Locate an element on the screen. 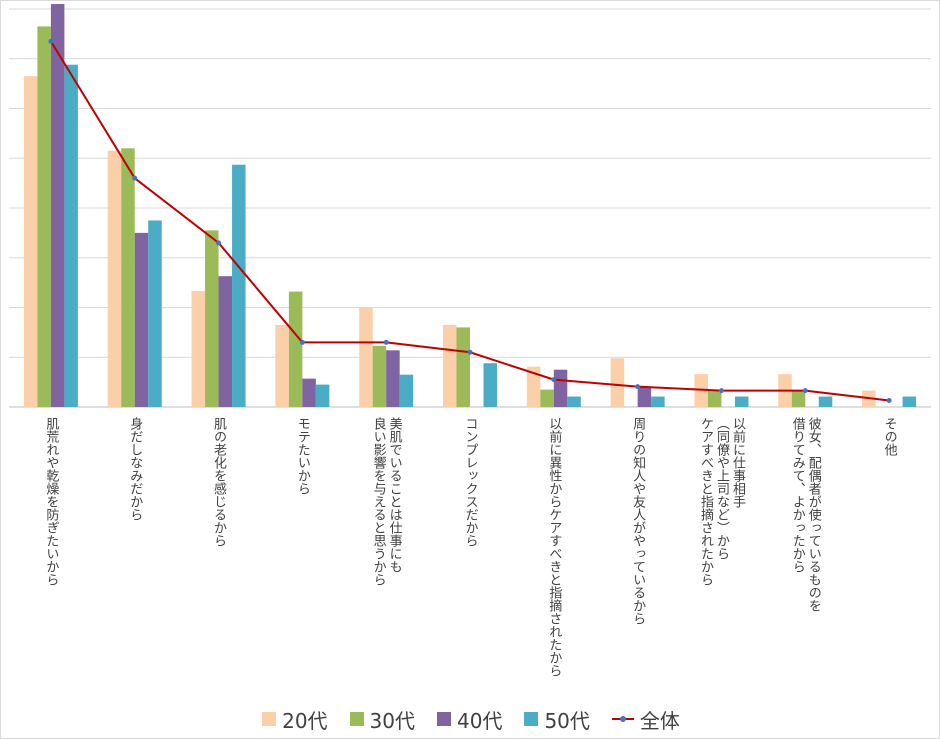 Image resolution: width=940 pixels, height=739 pixels. bar-40代-7 is located at coordinates (644, 397).